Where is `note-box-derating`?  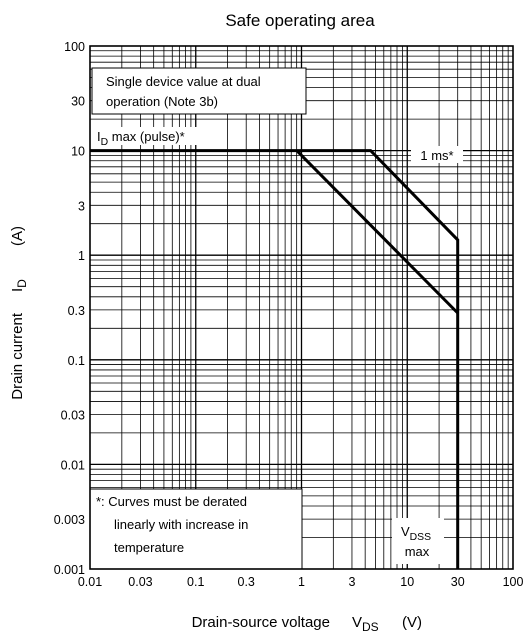 note-box-derating is located at coordinates (196, 529).